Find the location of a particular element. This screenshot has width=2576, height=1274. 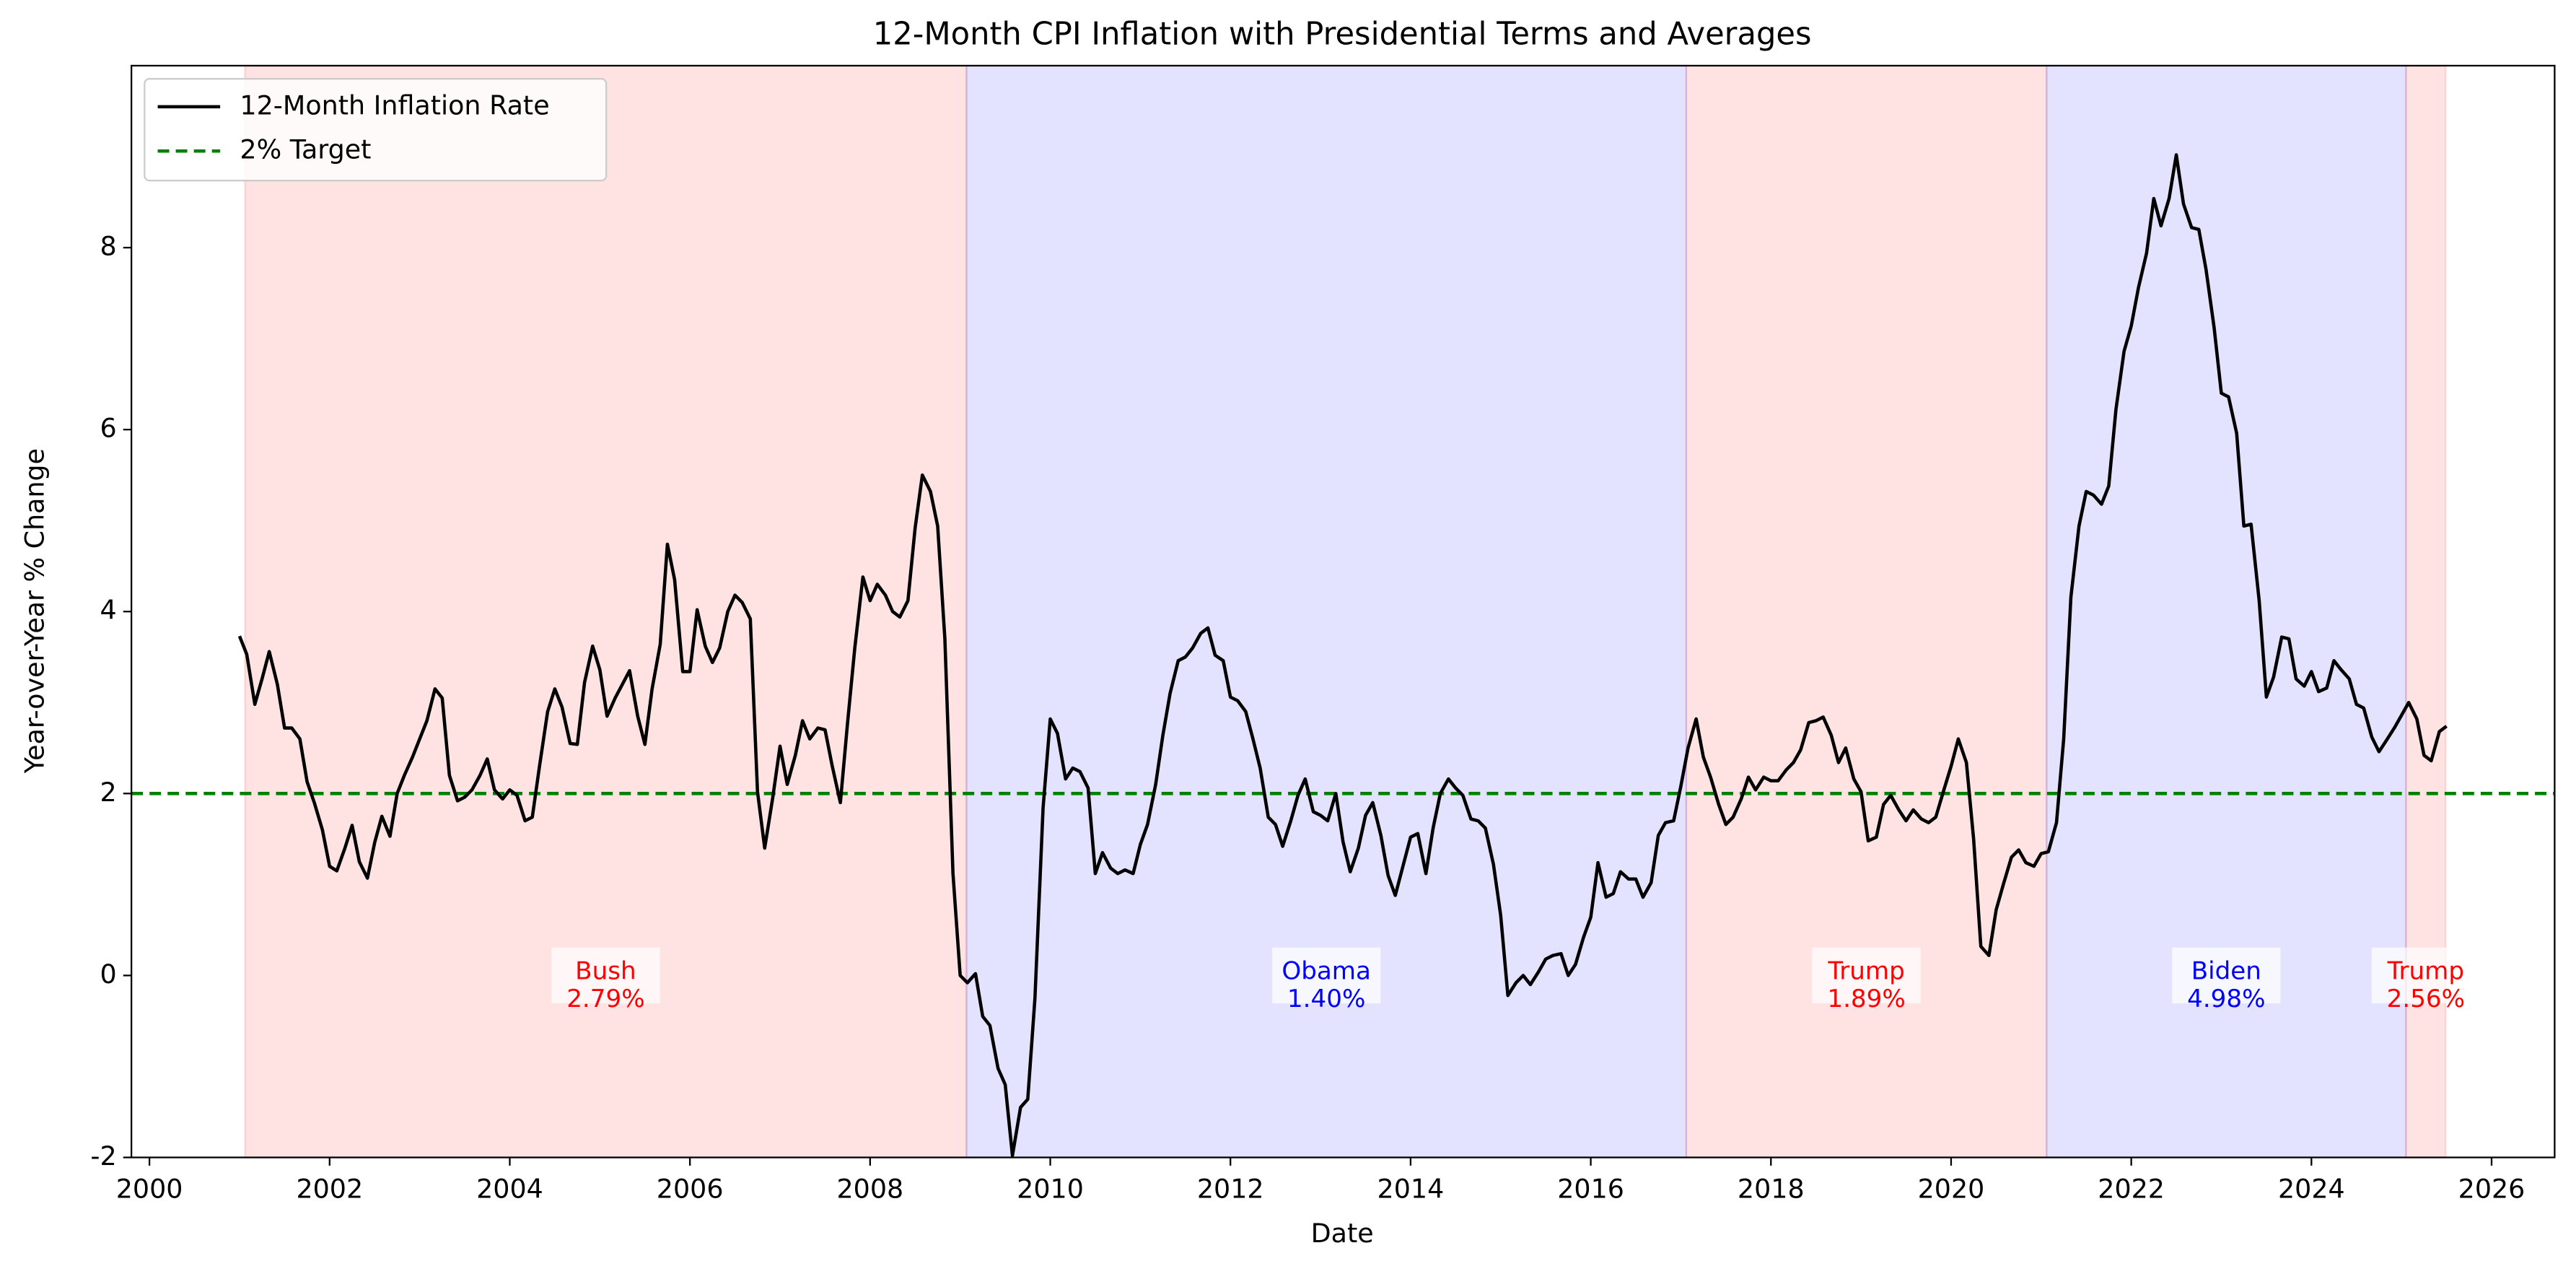

term-name: Biden is located at coordinates (2226, 970).